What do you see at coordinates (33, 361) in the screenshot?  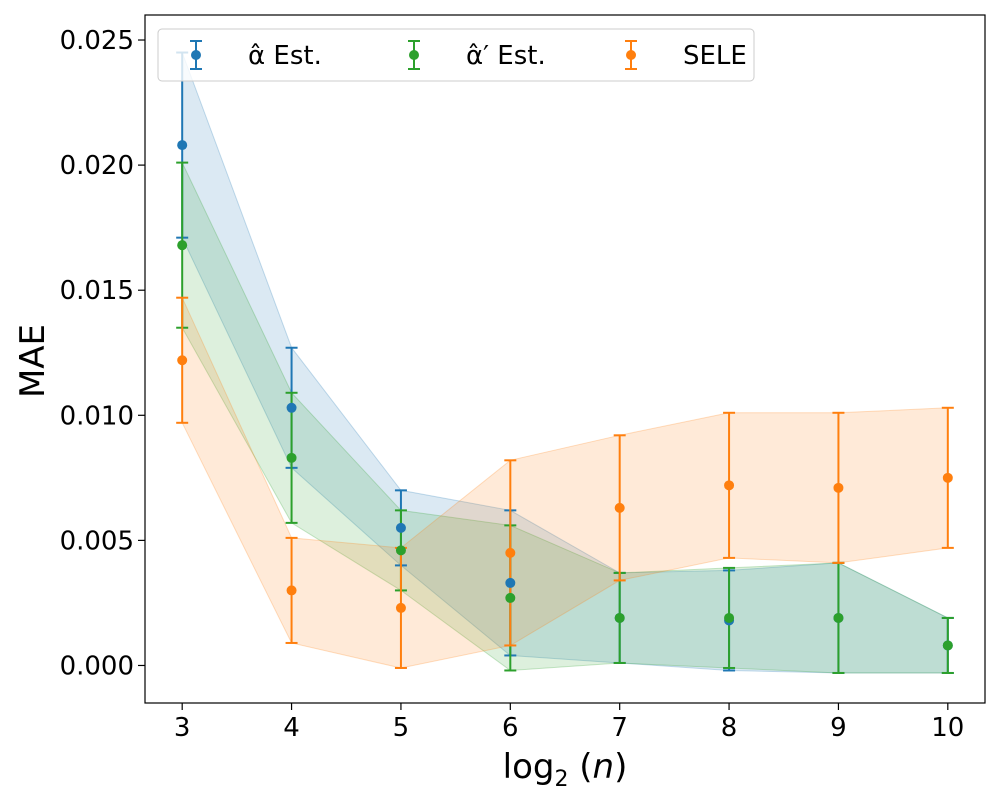 I see `y-axis-label: MAE` at bounding box center [33, 361].